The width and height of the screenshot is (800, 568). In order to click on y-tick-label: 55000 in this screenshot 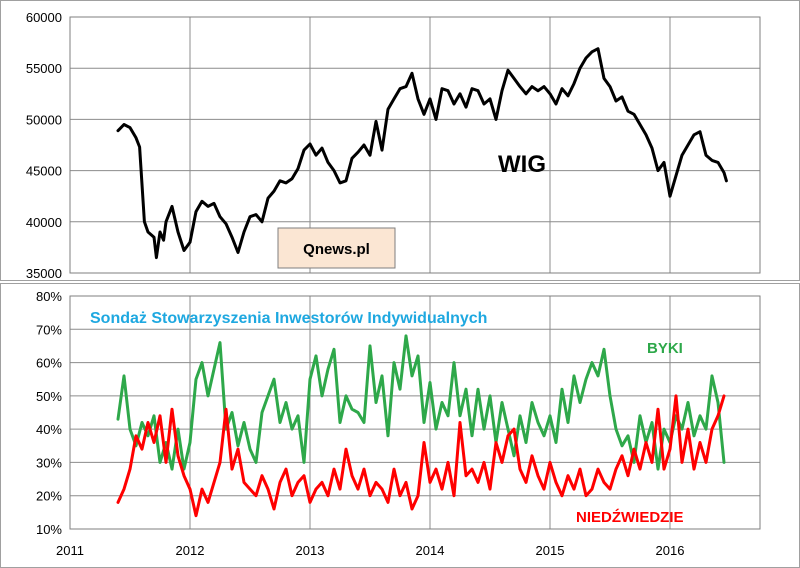, I will do `click(44, 68)`.